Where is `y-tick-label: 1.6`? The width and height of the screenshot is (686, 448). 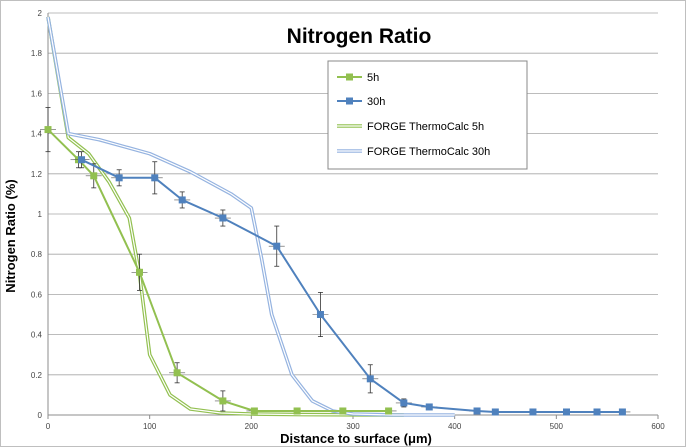
y-tick-label: 1.6 is located at coordinates (37, 93).